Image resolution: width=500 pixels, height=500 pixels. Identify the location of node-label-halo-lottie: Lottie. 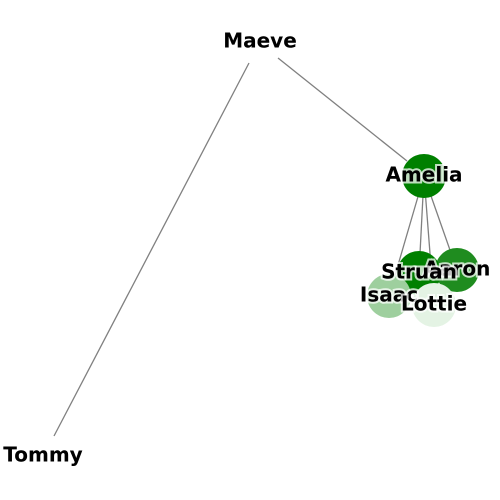
(434, 304).